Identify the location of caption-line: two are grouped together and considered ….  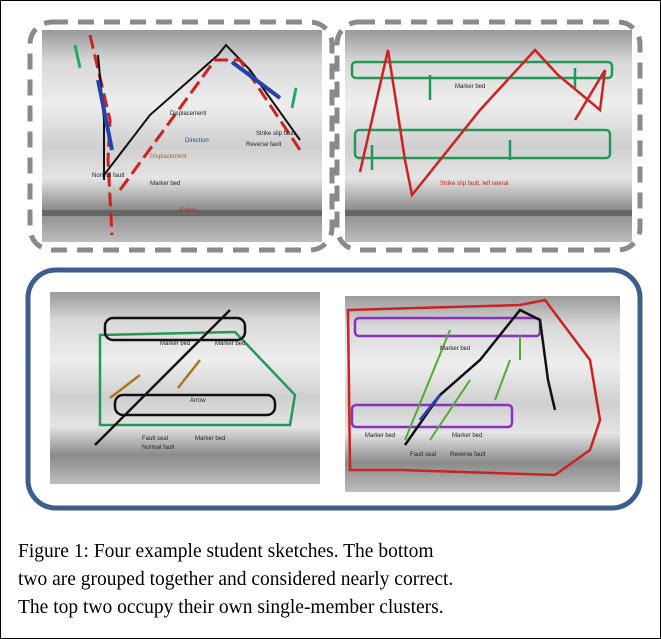
(235, 579).